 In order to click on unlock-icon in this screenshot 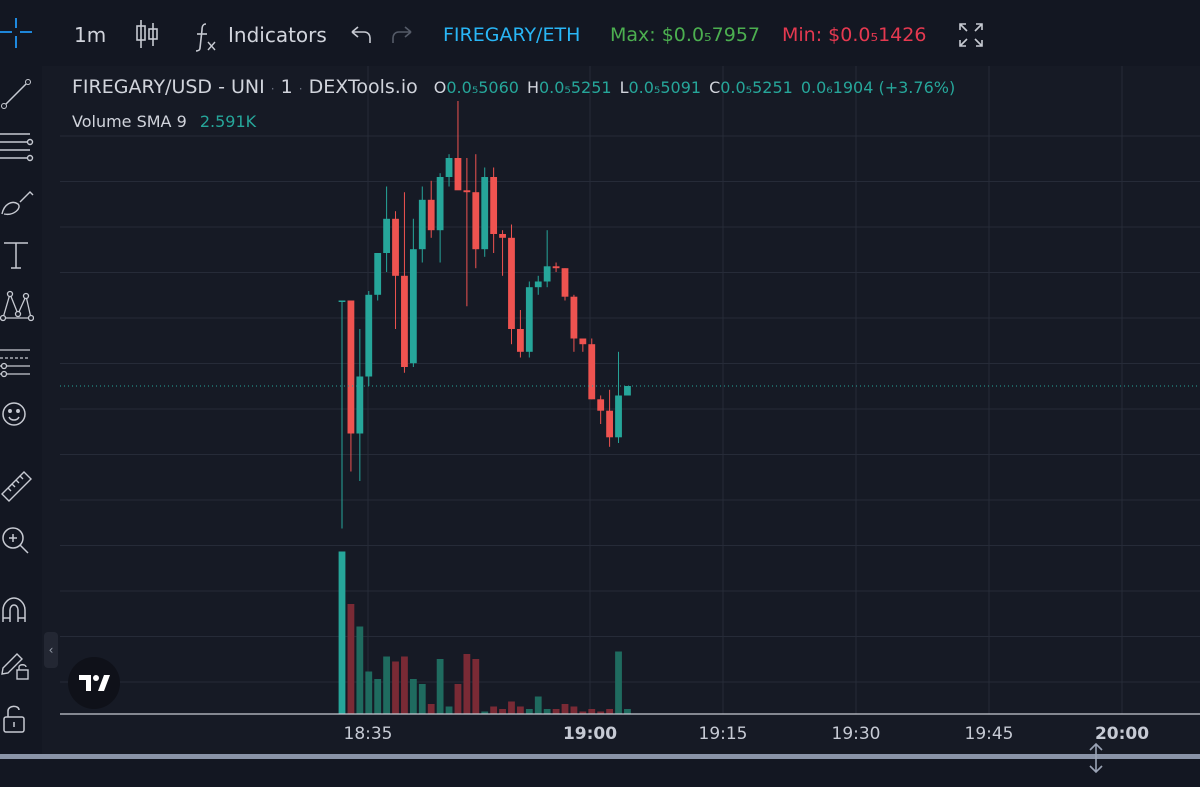, I will do `click(17, 719)`.